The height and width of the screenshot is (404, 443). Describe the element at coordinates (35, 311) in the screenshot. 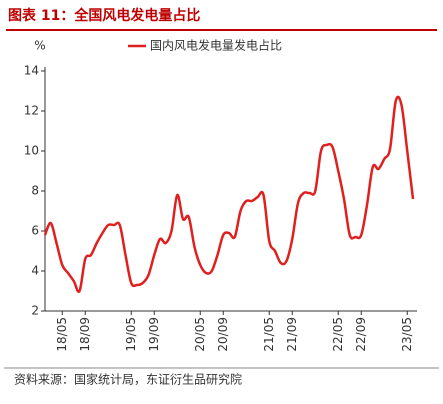

I see `y-tick-label: 2` at that location.